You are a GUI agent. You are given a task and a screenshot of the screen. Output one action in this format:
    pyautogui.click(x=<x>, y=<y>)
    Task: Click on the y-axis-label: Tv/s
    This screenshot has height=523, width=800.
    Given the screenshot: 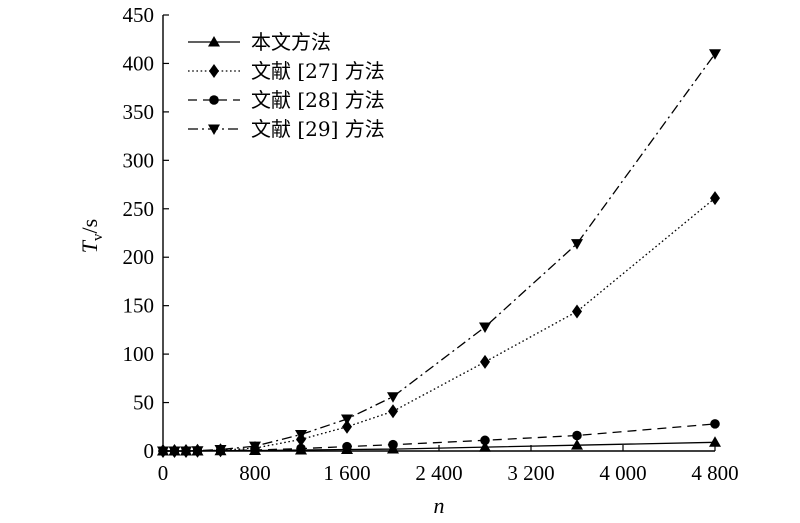 What is the action you would take?
    pyautogui.click(x=91, y=236)
    